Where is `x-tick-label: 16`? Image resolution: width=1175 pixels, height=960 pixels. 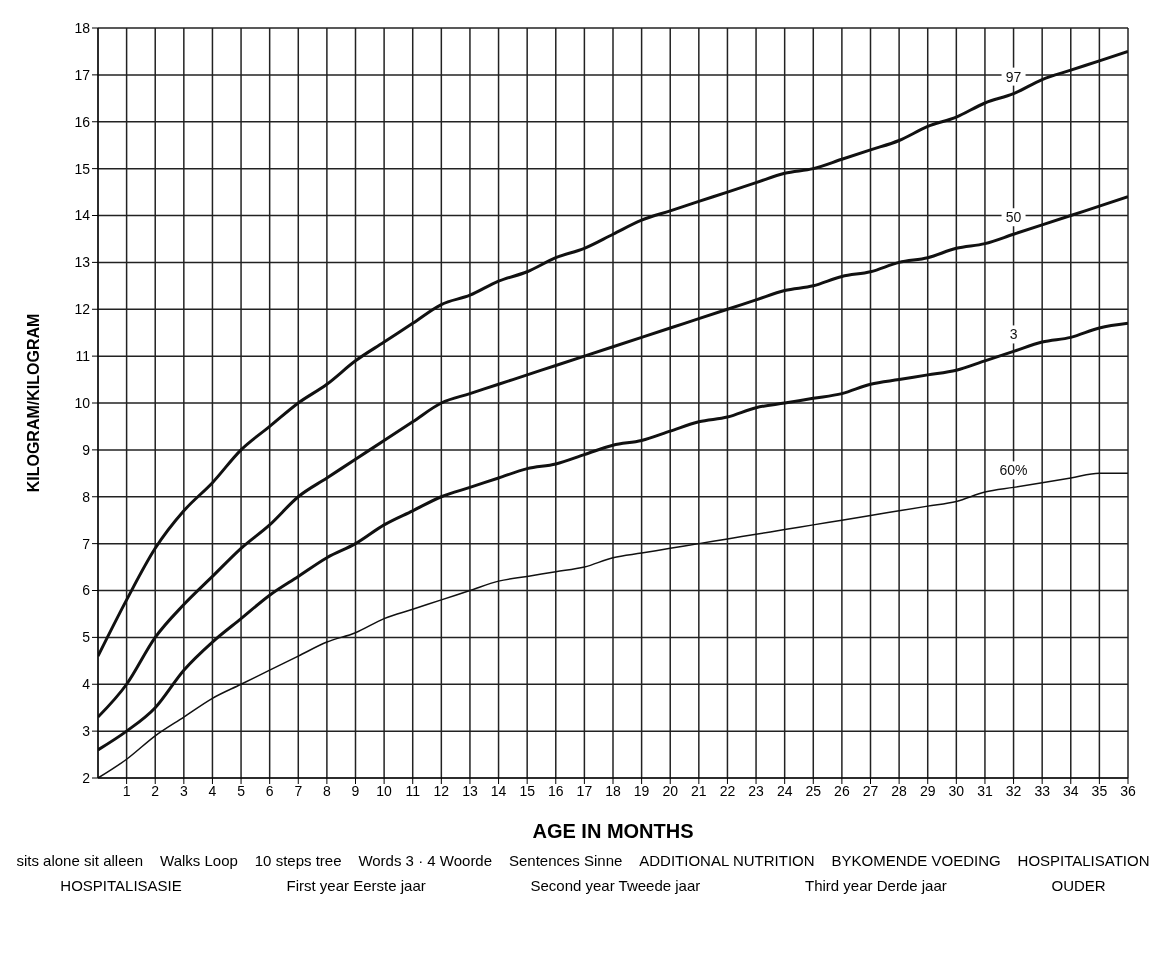 x-tick-label: 16 is located at coordinates (555, 790).